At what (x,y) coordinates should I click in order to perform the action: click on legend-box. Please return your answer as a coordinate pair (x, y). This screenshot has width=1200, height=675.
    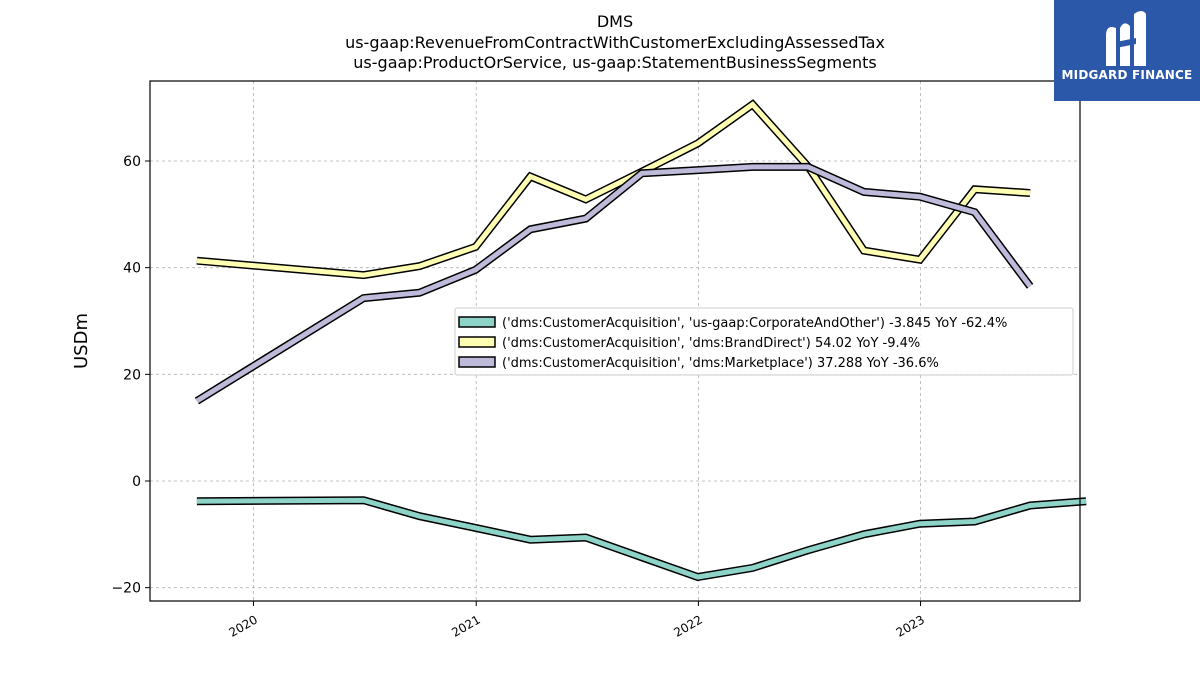
    Looking at the image, I should click on (764, 341).